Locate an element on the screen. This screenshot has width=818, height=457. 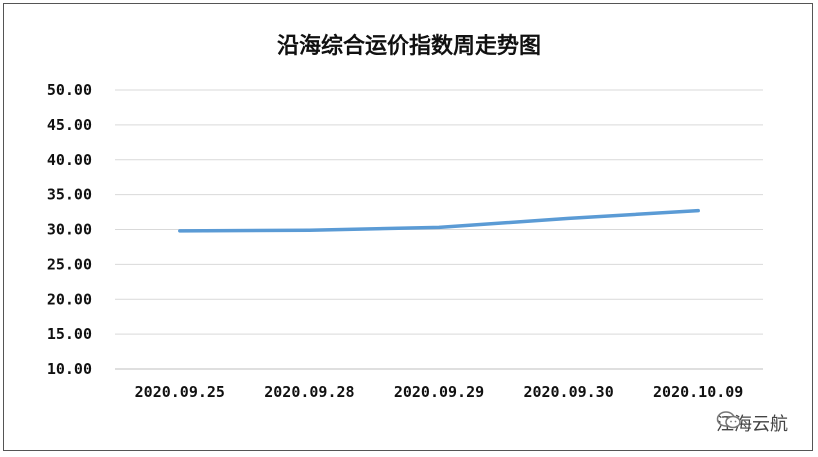
y-tick-label: 30.00 is located at coordinates (69, 230).